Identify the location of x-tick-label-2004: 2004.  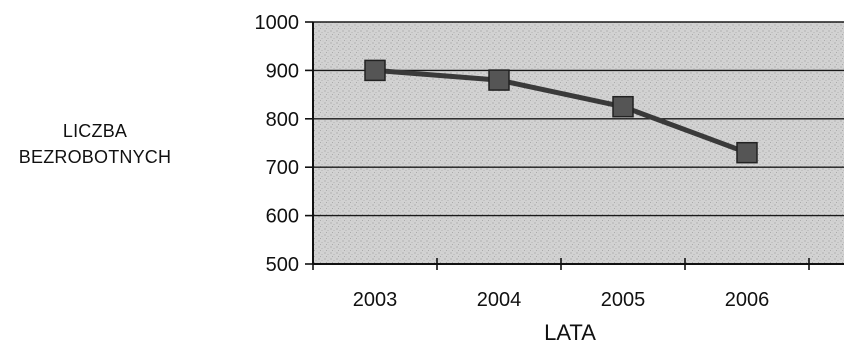
(499, 300).